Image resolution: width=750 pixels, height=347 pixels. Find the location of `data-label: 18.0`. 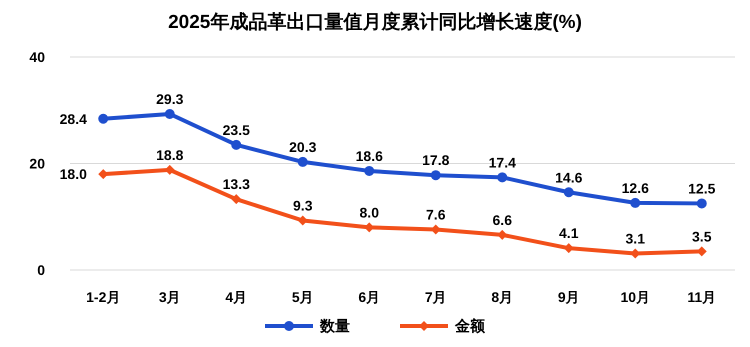

data-label: 18.0 is located at coordinates (74, 174).